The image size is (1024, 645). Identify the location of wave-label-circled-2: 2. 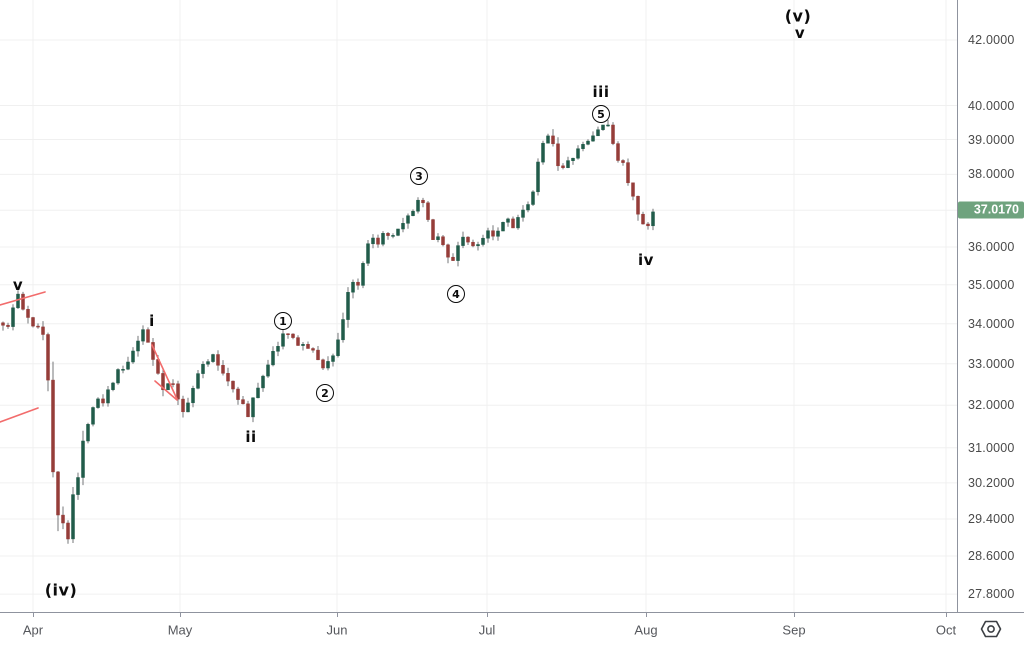
(325, 393).